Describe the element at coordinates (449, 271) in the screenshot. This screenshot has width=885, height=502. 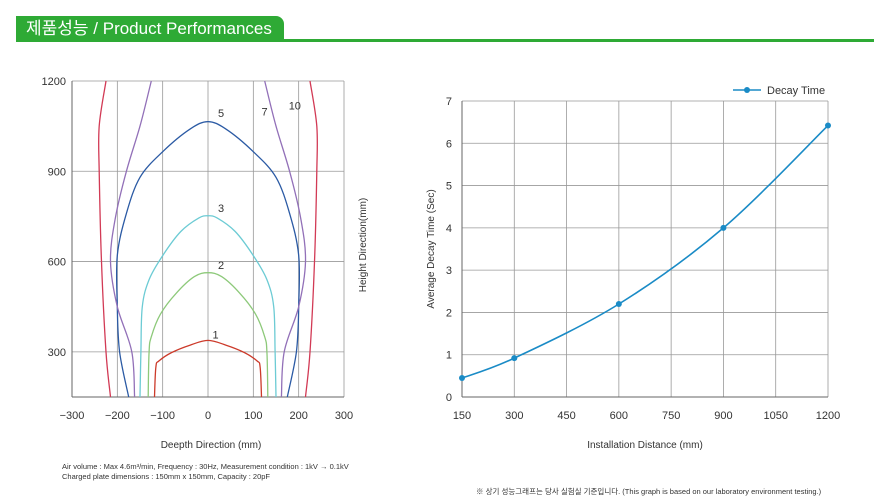
I see `y-tick-label: 3` at that location.